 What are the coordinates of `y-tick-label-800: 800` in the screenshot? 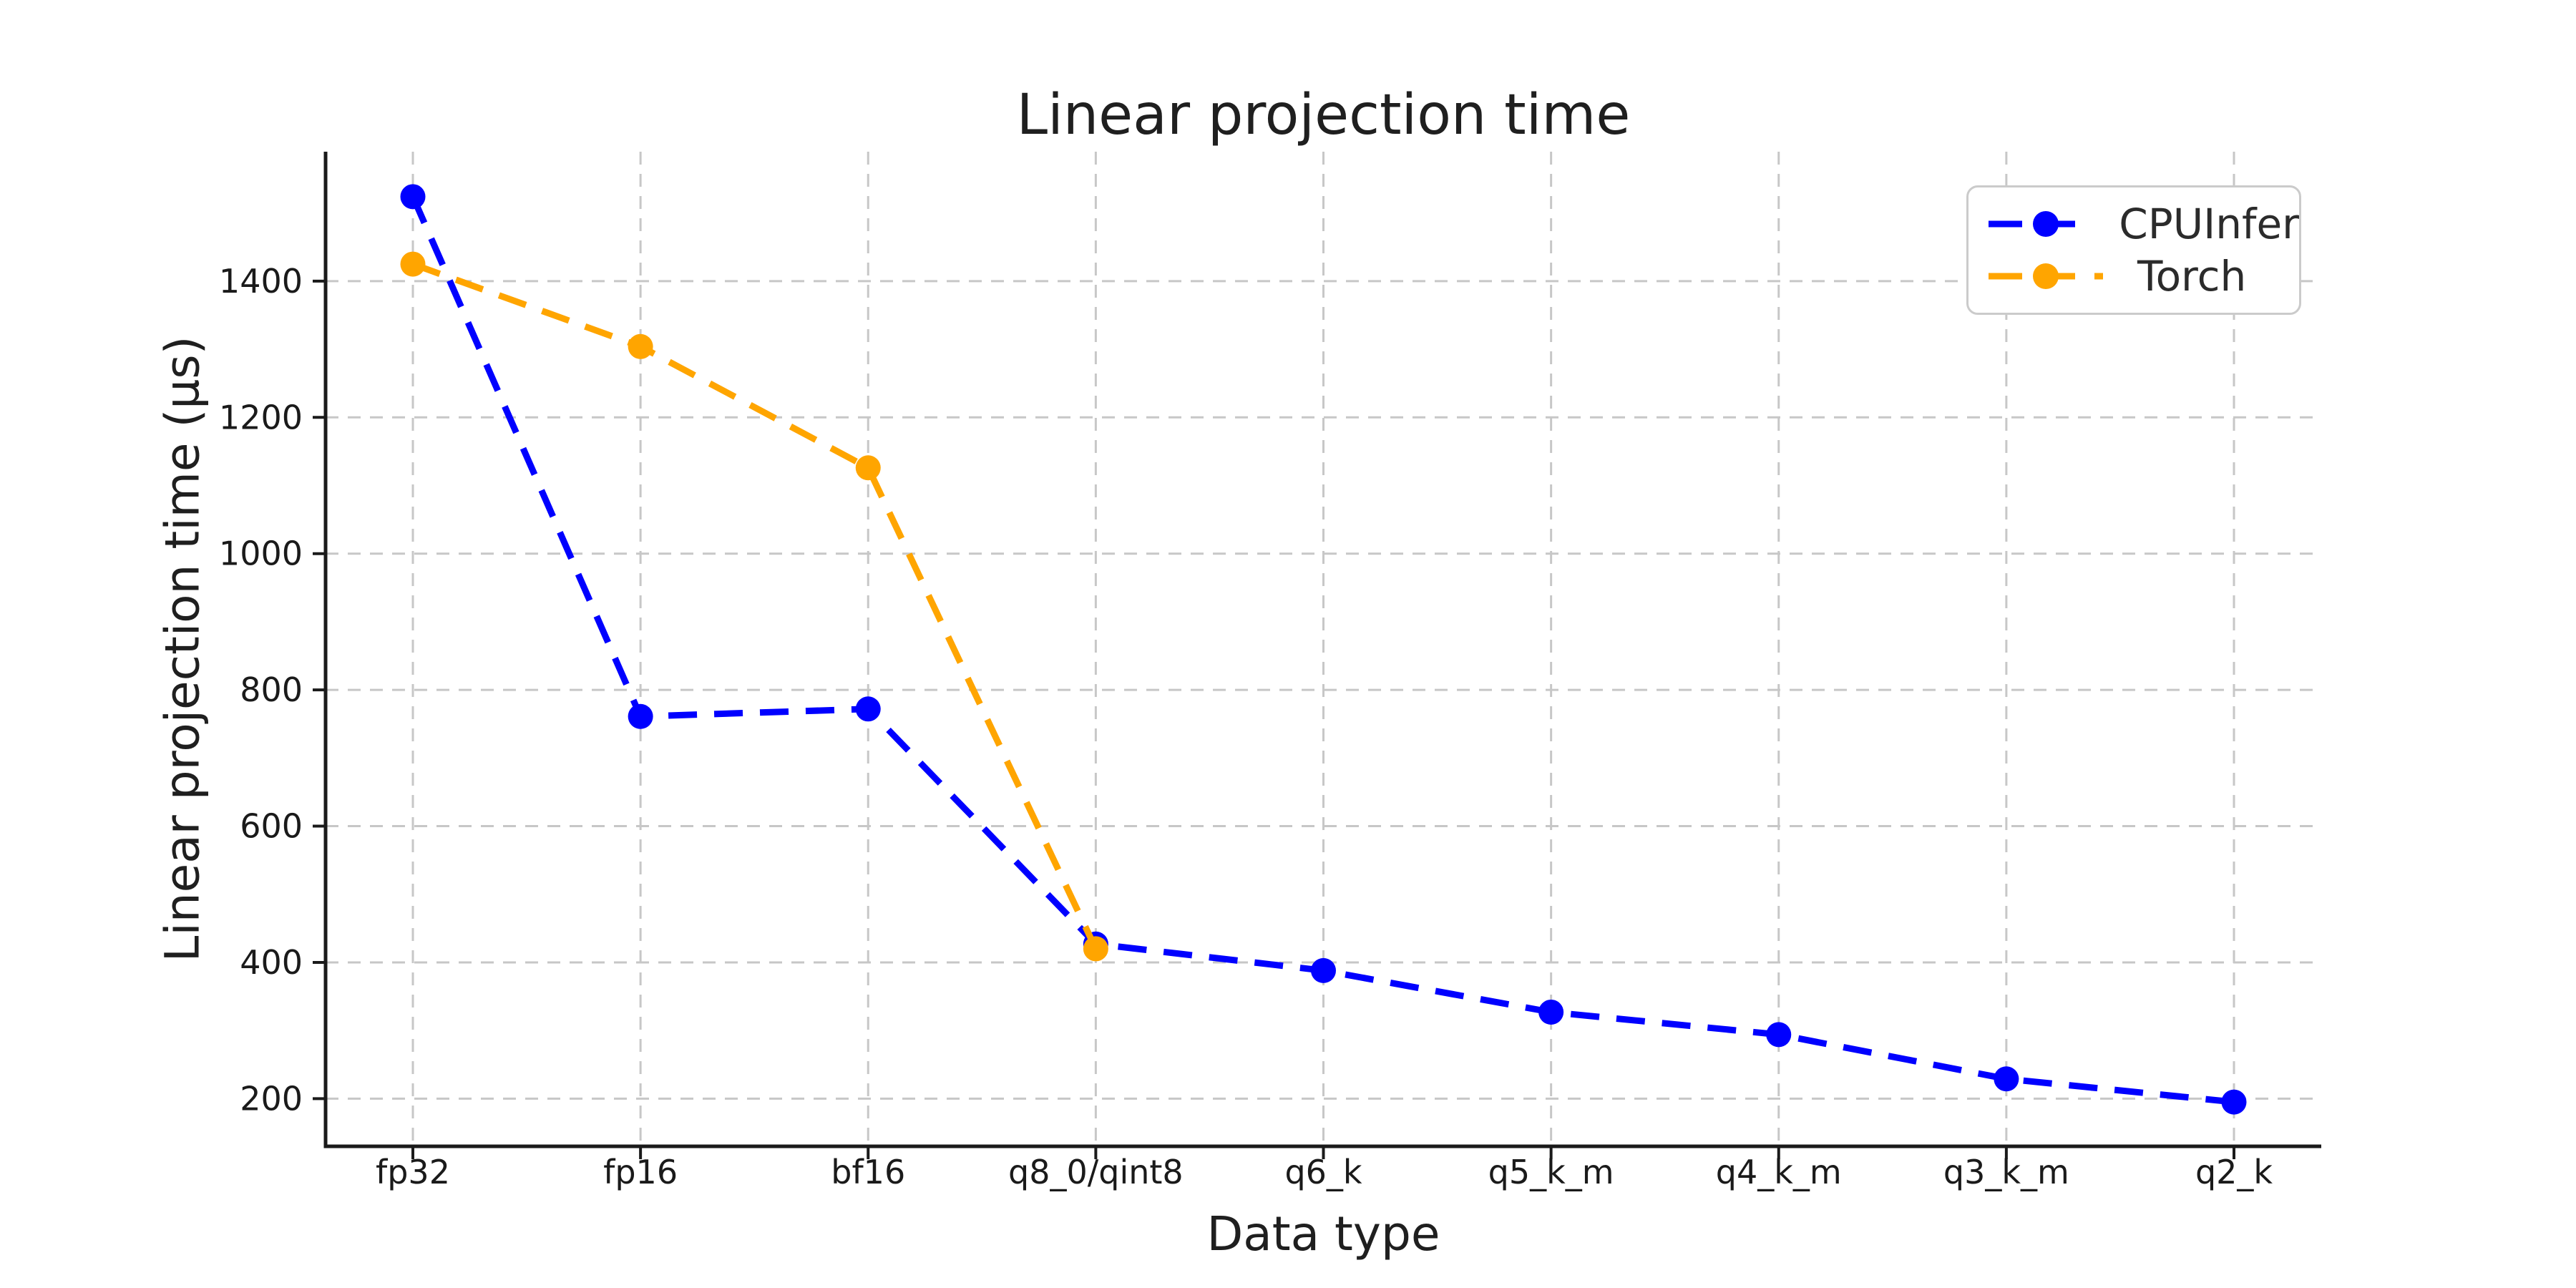 It's located at (271, 689).